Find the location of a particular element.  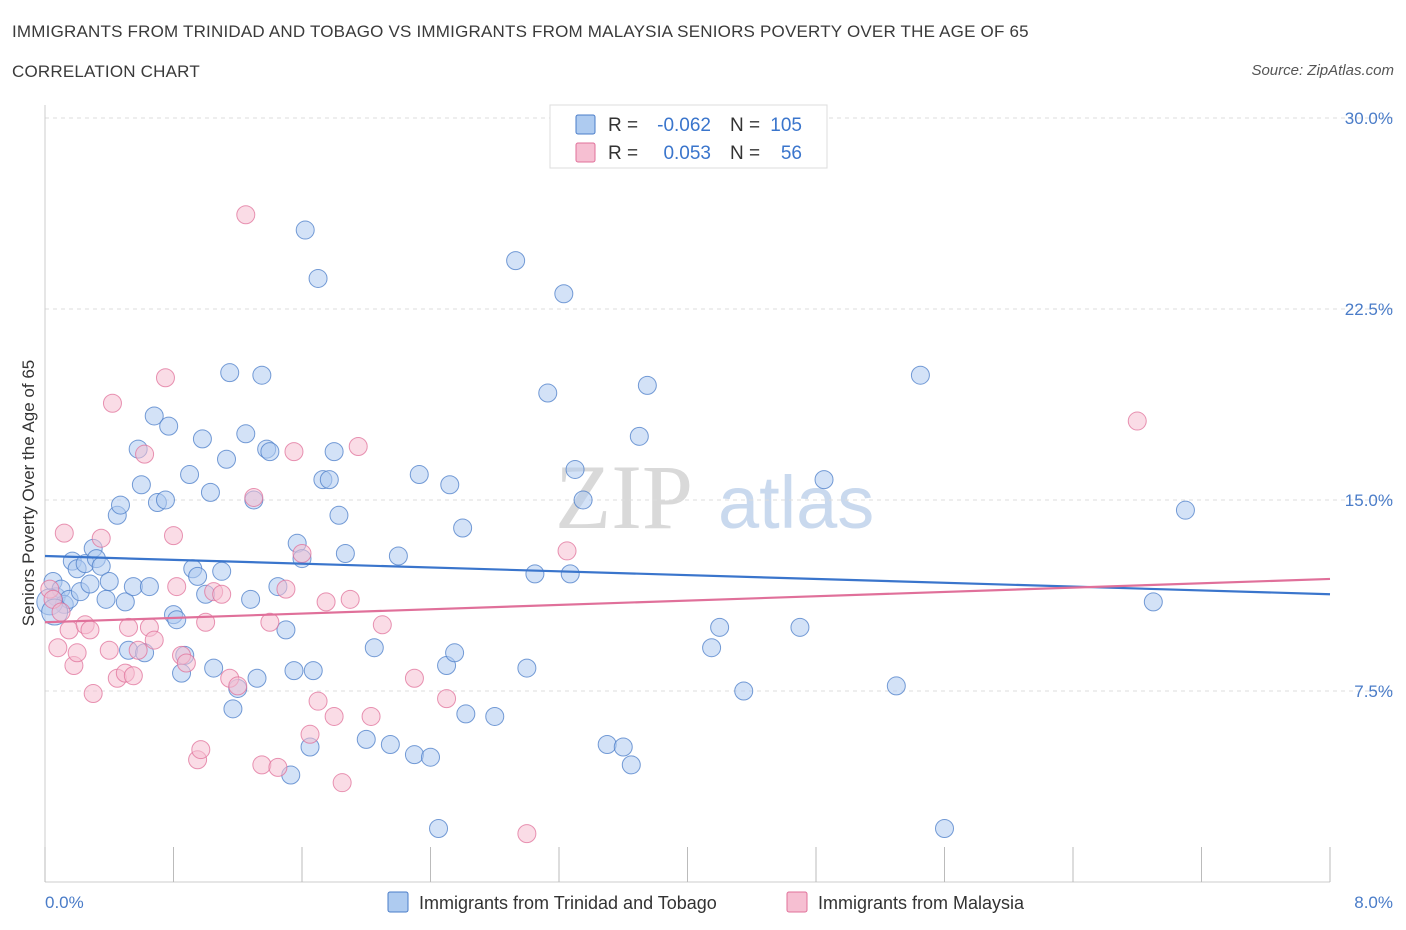

legend-swatch-malaysia is located at coordinates (797, 902).